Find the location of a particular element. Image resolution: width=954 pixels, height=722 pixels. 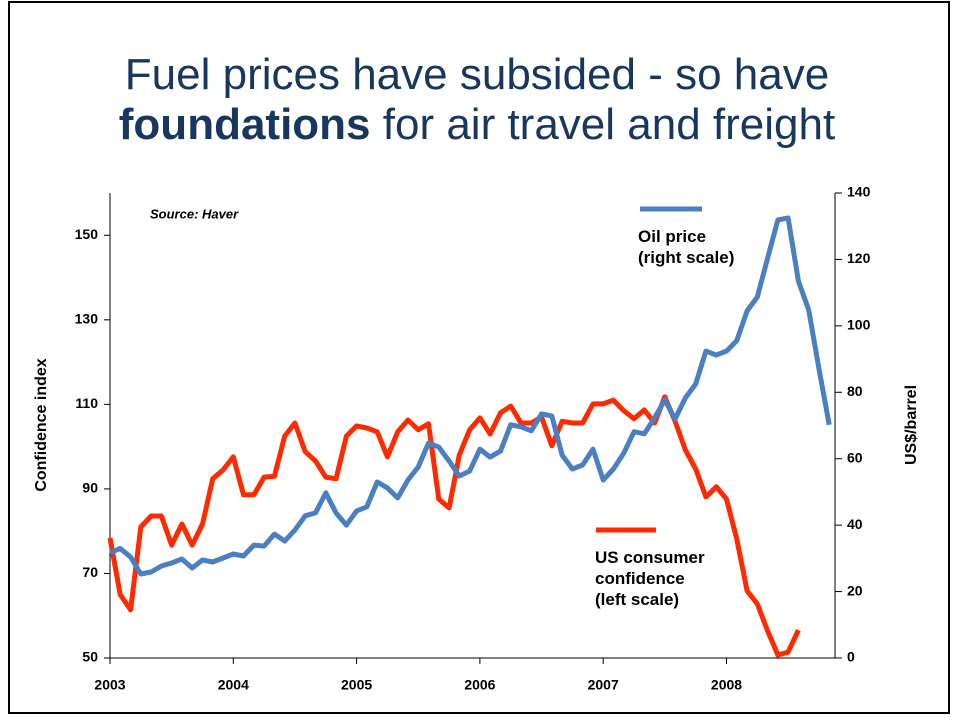

y-tick-label: 110 is located at coordinates (86, 403).